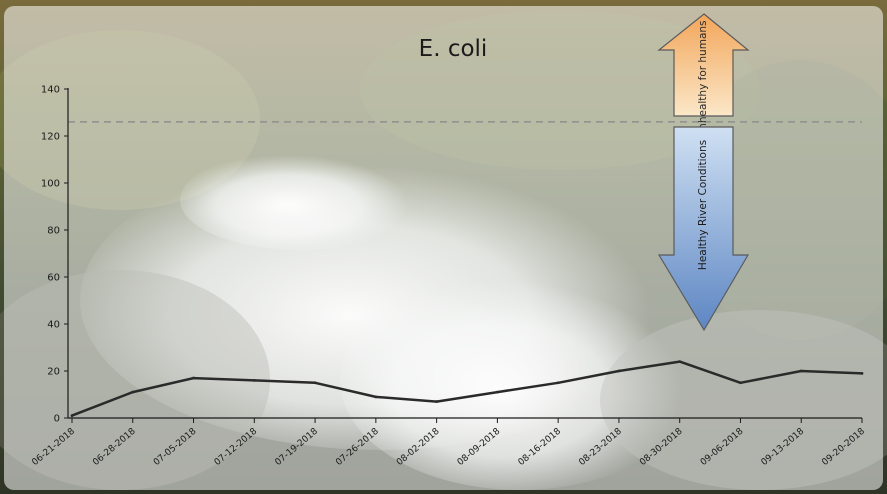 The image size is (887, 494). Describe the element at coordinates (53, 278) in the screenshot. I see `y-tick-label: 60` at that location.